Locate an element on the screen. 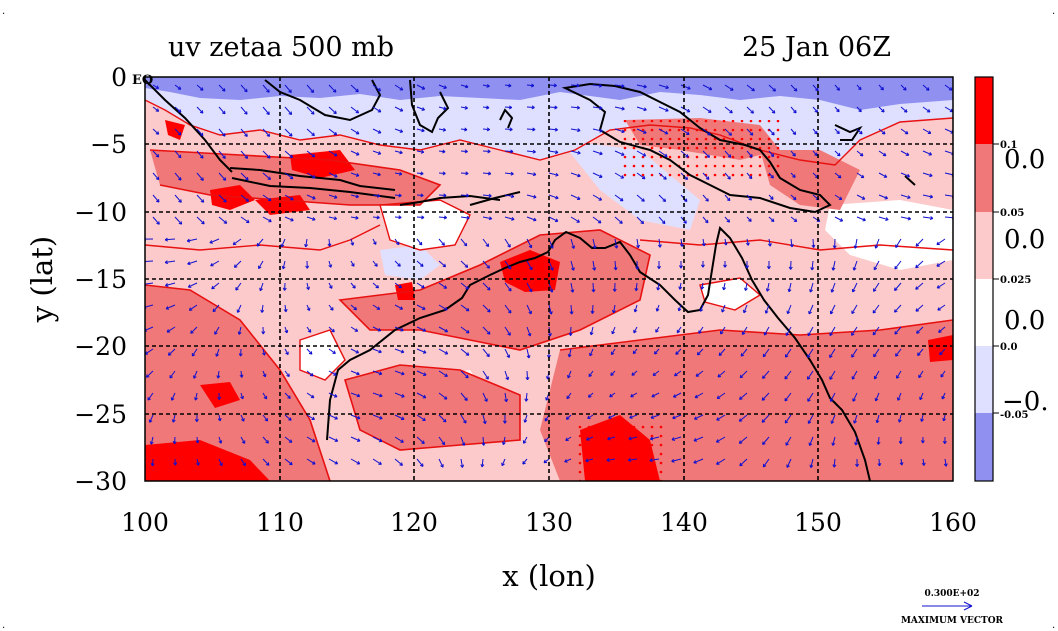  y-tick-label: −20 is located at coordinates (100, 346).